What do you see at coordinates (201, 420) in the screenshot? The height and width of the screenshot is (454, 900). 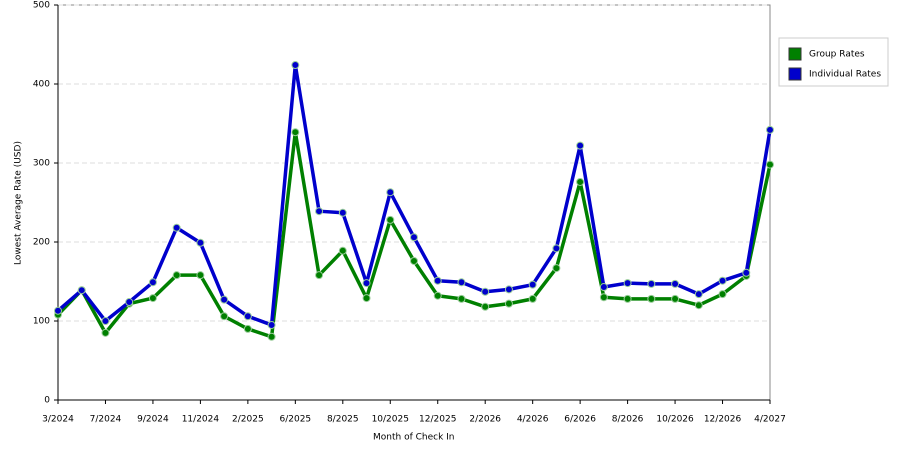 I see `x-tick-label: 11/2024` at bounding box center [201, 420].